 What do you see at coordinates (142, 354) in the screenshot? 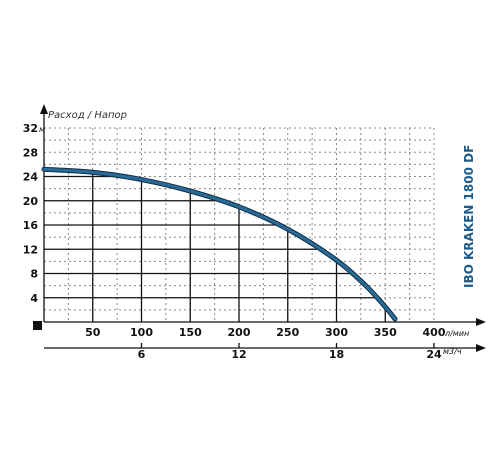
I see `x2-tick-label: 6` at bounding box center [142, 354].